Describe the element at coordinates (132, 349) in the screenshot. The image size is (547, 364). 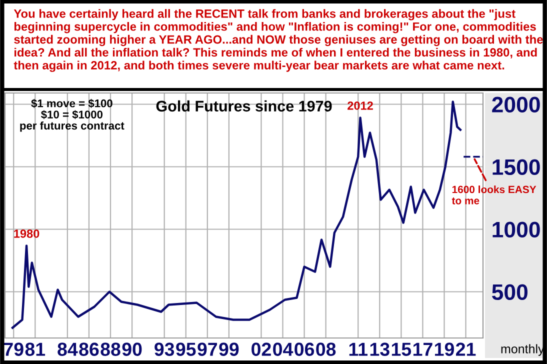
I see `x-tick-label: 90` at that location.